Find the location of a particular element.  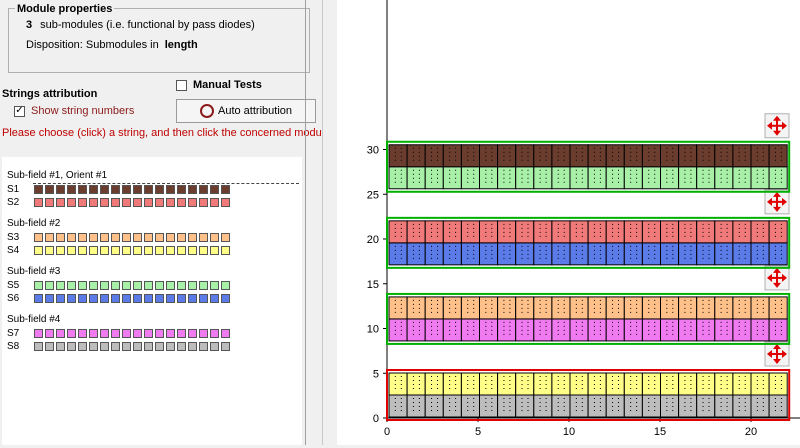

string-row: S5 is located at coordinates (118, 285).